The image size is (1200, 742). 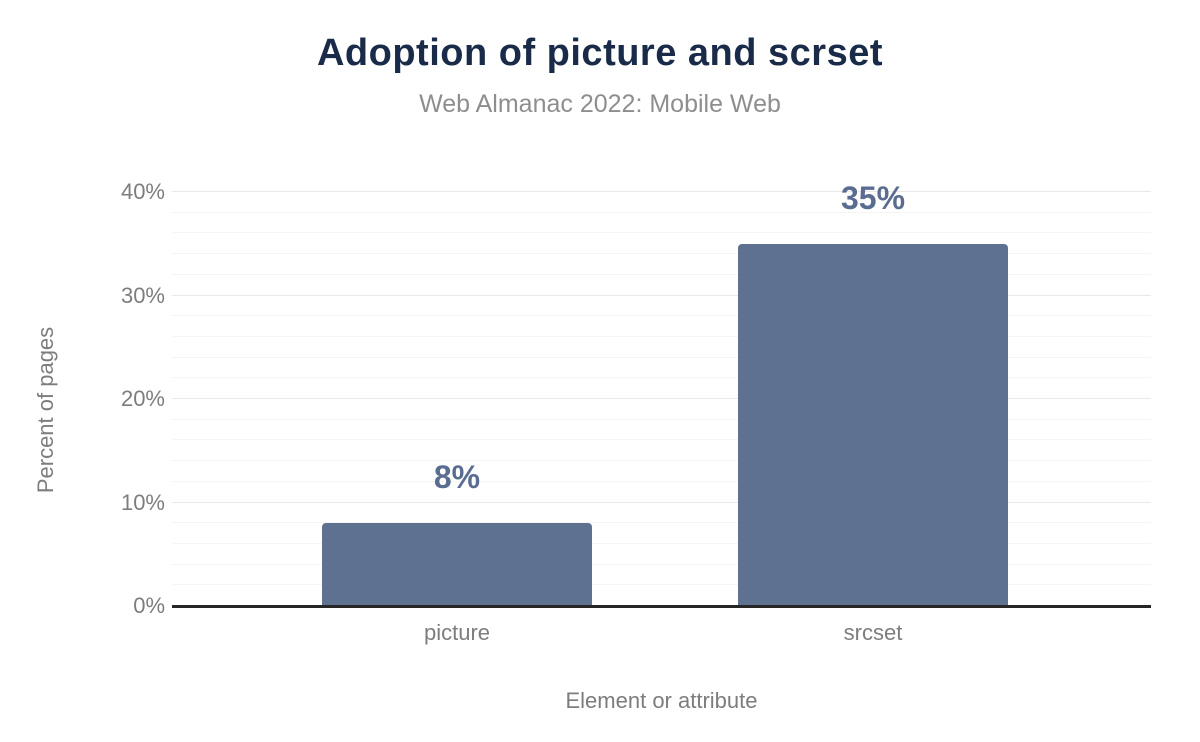 I want to click on y-axis-title: Percent of pages, so click(x=45, y=410).